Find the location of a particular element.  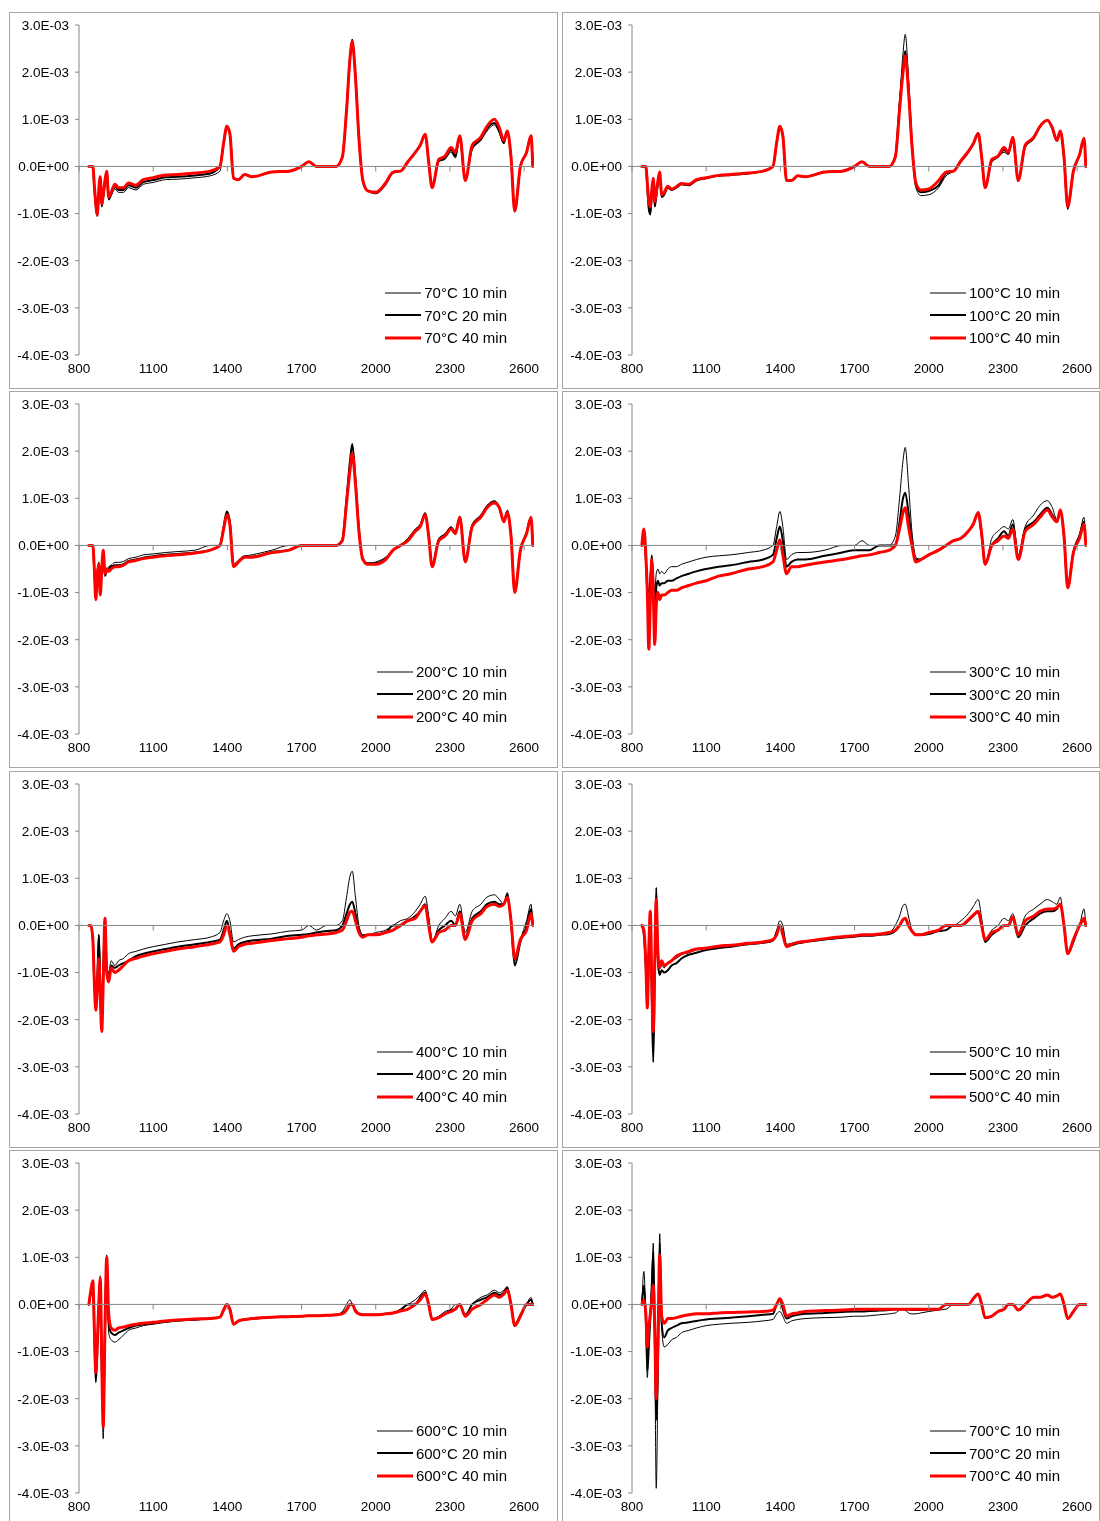

legend-label: 200°C 40 min is located at coordinates (461, 717).